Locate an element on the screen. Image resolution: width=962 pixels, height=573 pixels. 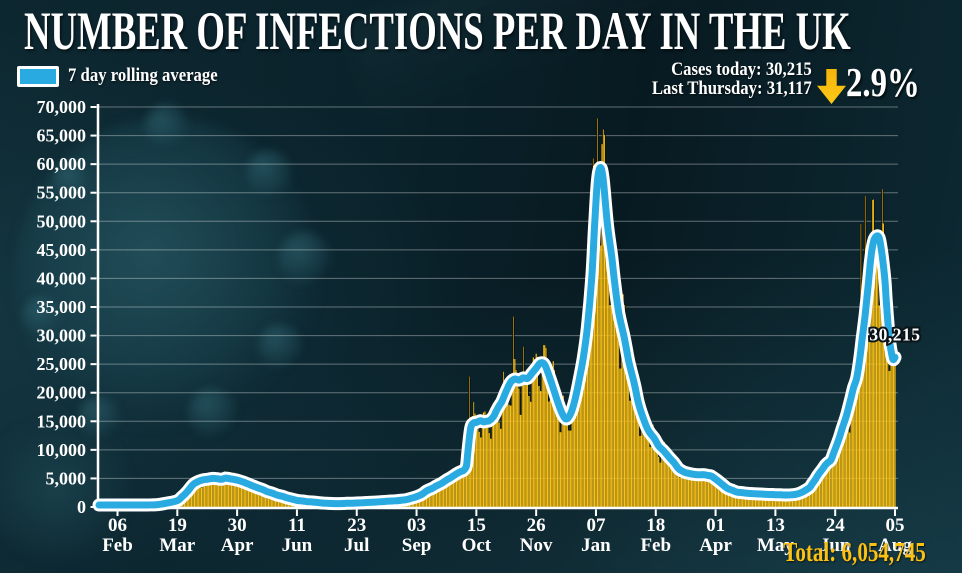
y-tick-label: 15,000 is located at coordinates (62, 421).